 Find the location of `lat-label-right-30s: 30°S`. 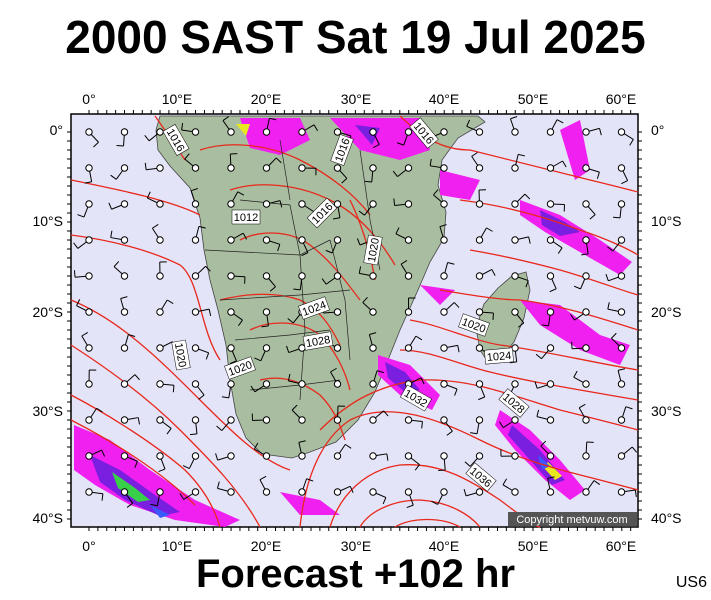

lat-label-right-30s: 30°S is located at coordinates (666, 411).